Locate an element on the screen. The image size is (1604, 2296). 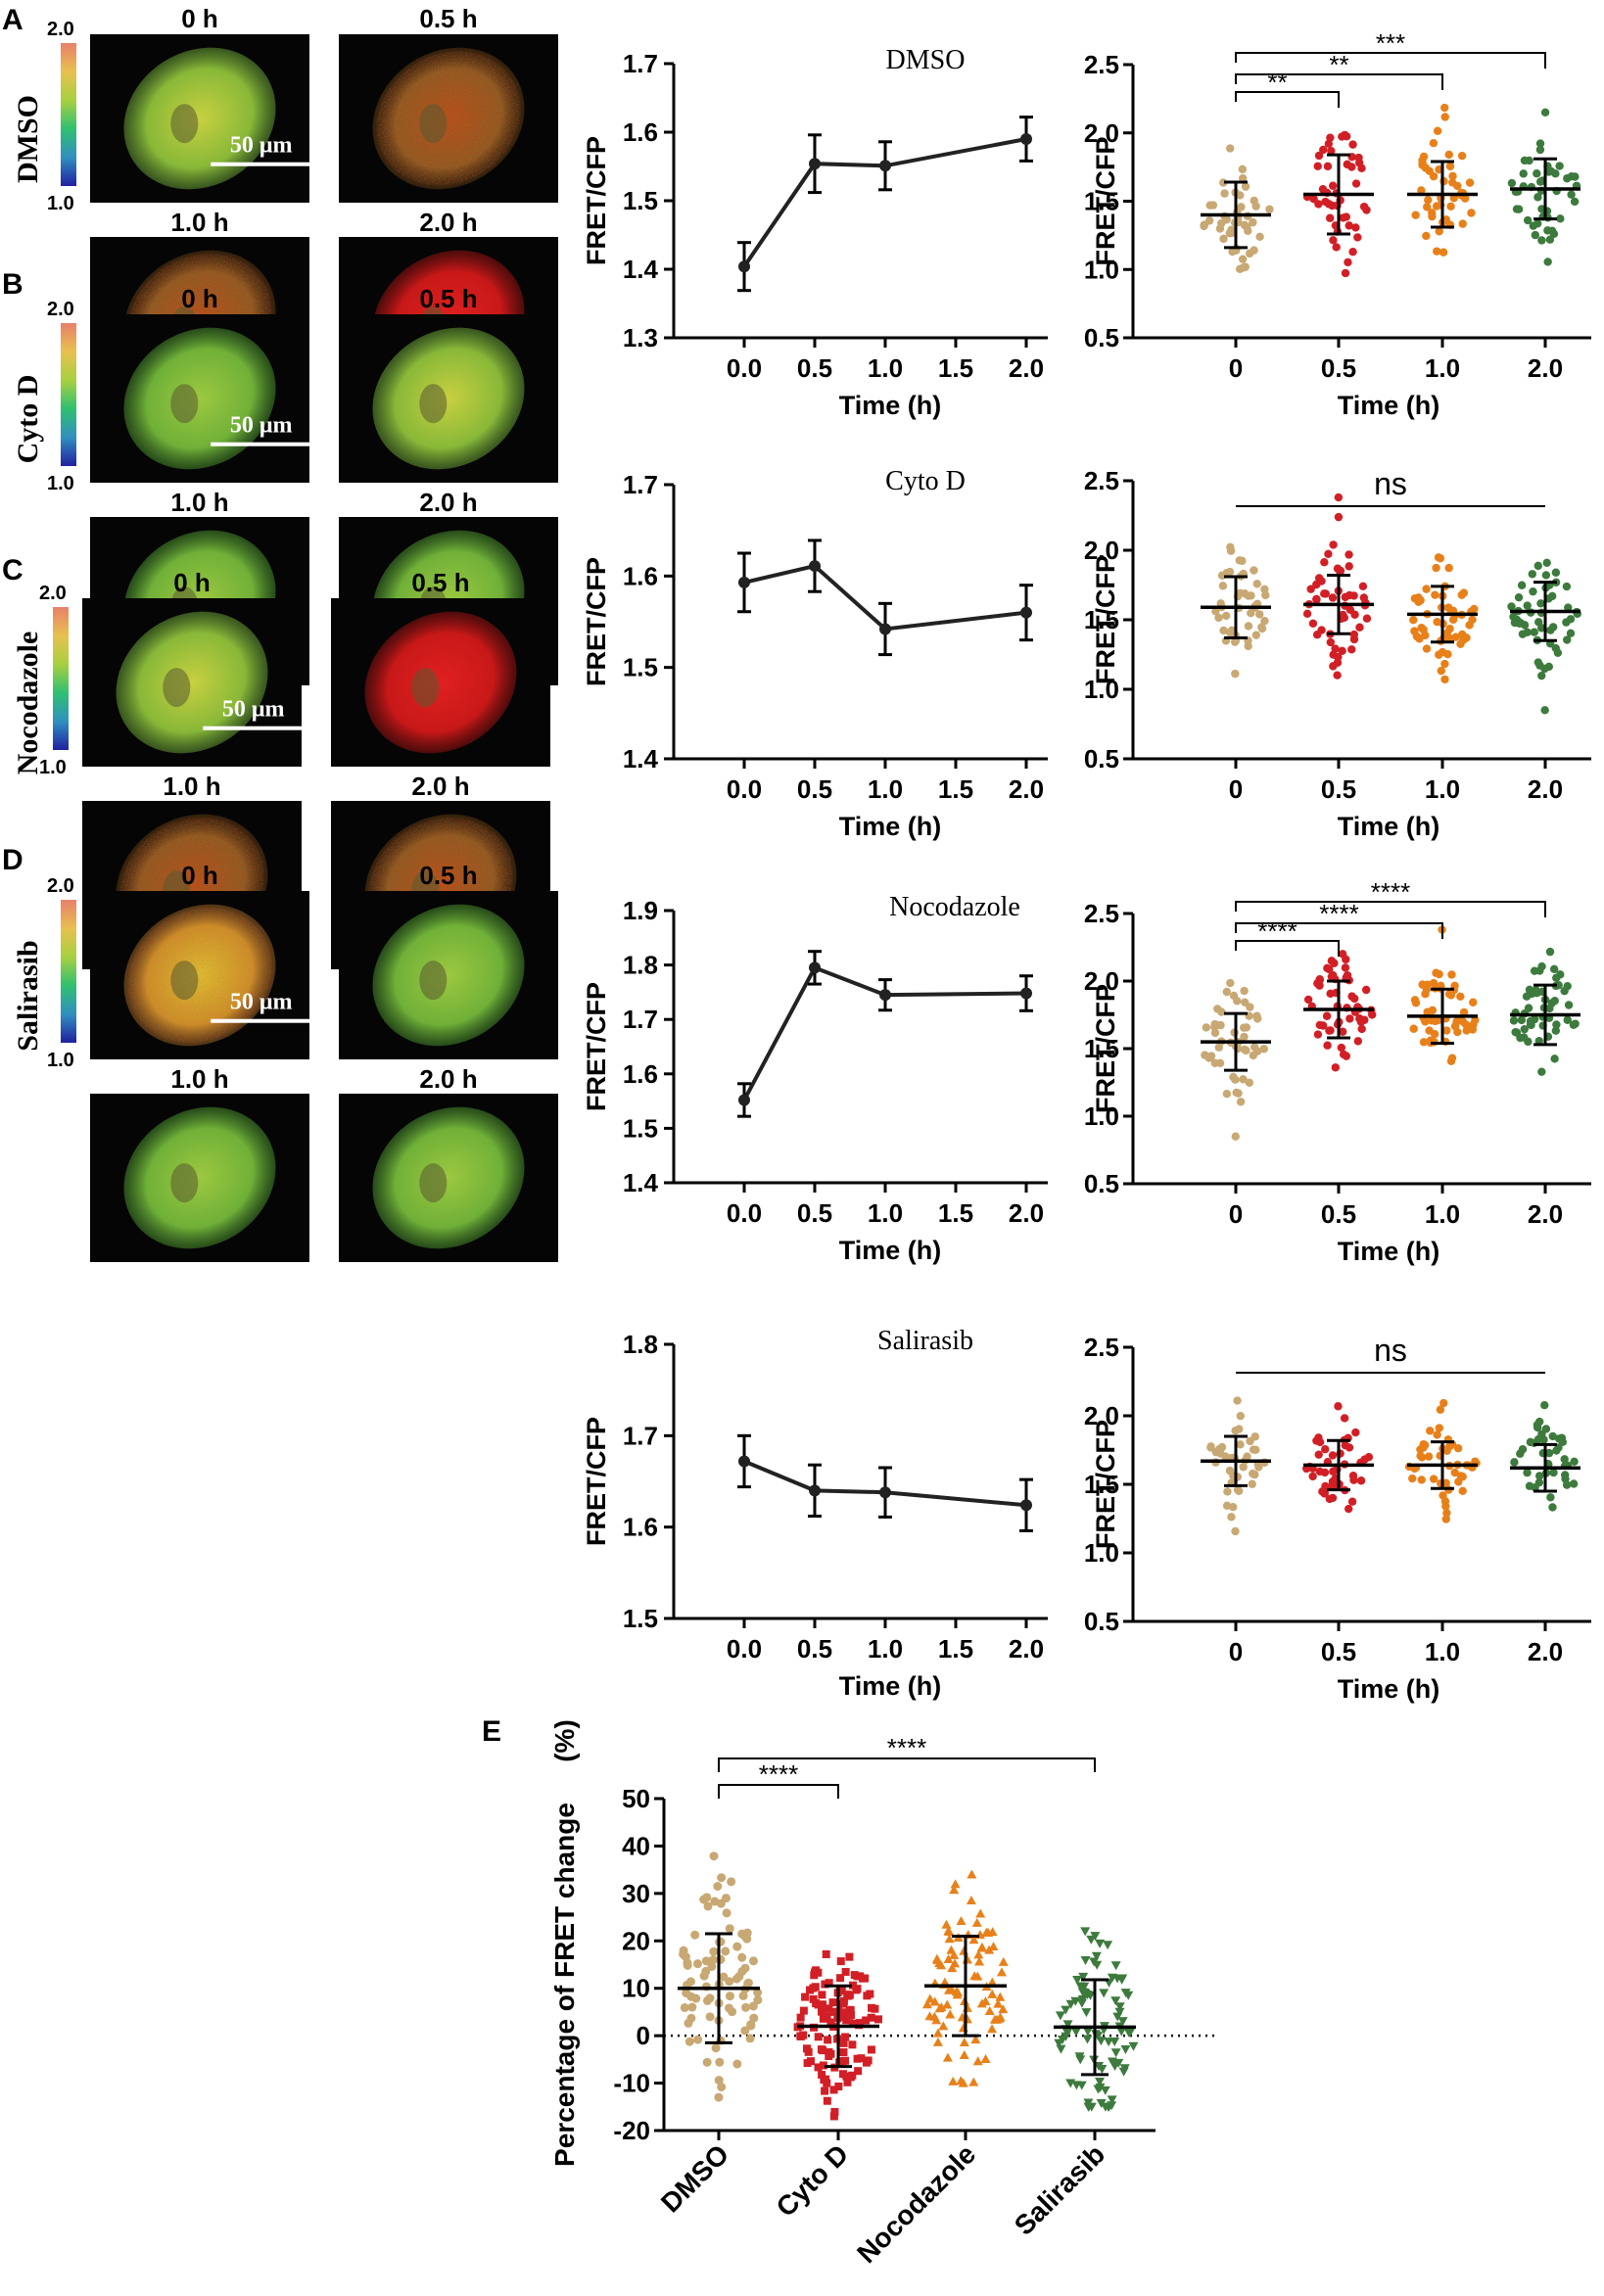
cell-speckle is located at coordinates (448, 118).